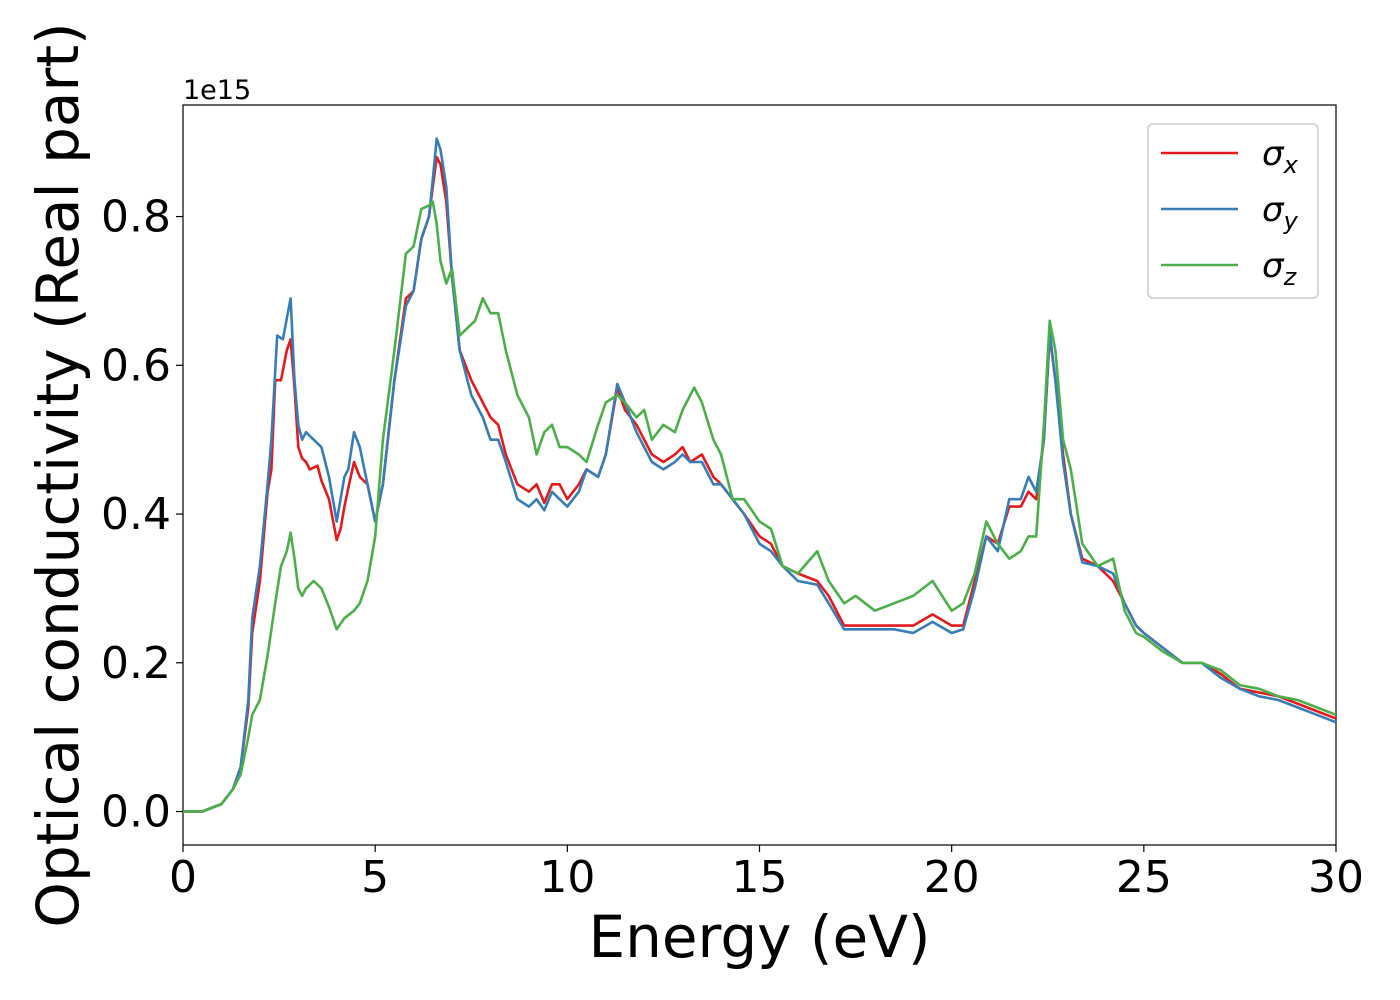  Describe the element at coordinates (183, 877) in the screenshot. I see `x-tick-label: 0` at that location.